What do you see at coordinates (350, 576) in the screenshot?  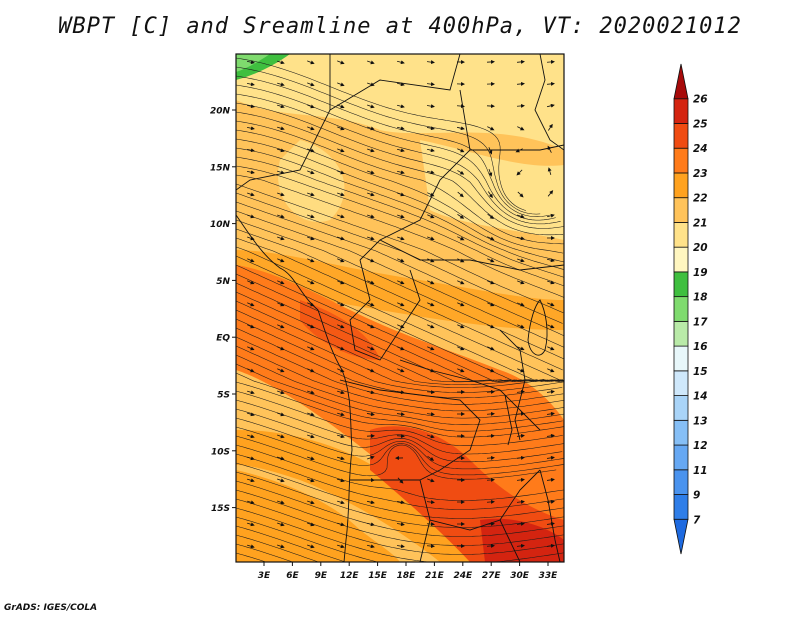 I see `lon-tick-label: 12E` at bounding box center [350, 576].